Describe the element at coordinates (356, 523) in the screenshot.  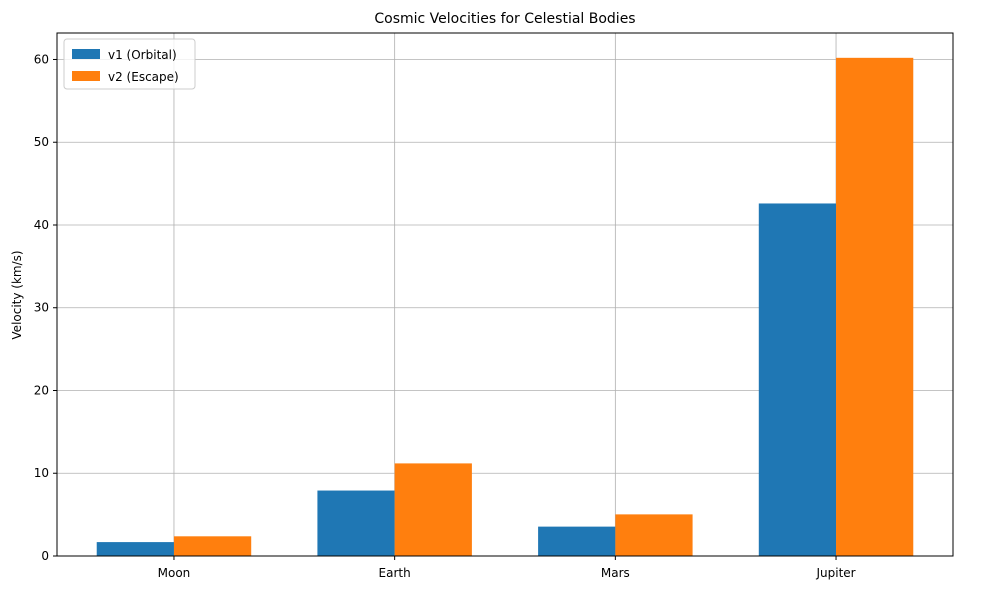
I see `bar-v1-orbital-earth` at that location.